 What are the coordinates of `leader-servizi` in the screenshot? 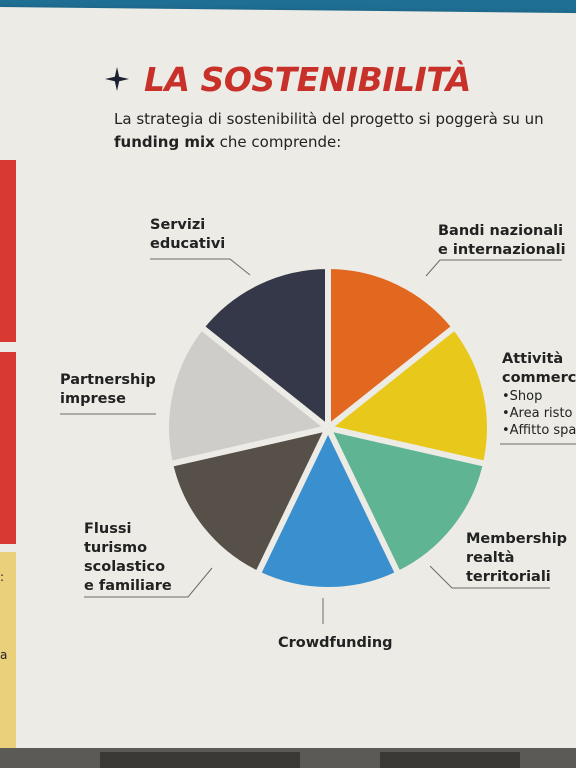 It's located at (200, 267).